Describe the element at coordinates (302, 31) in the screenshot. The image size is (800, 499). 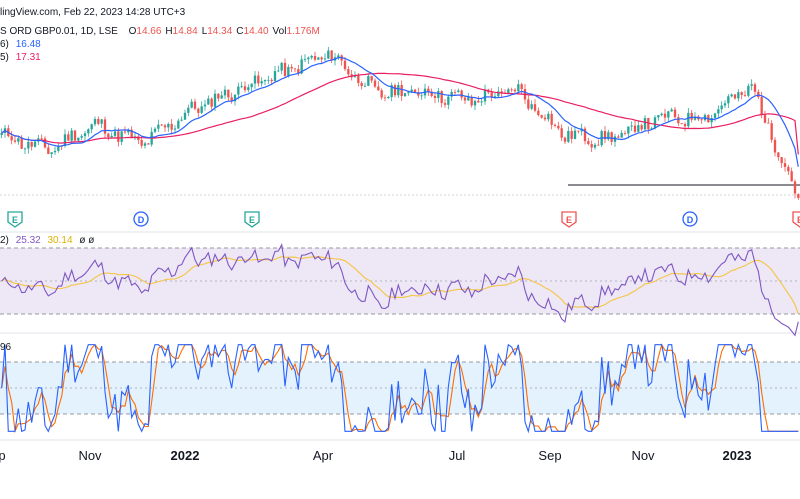
I see `ohlc-value-vol: 1.176M` at that location.